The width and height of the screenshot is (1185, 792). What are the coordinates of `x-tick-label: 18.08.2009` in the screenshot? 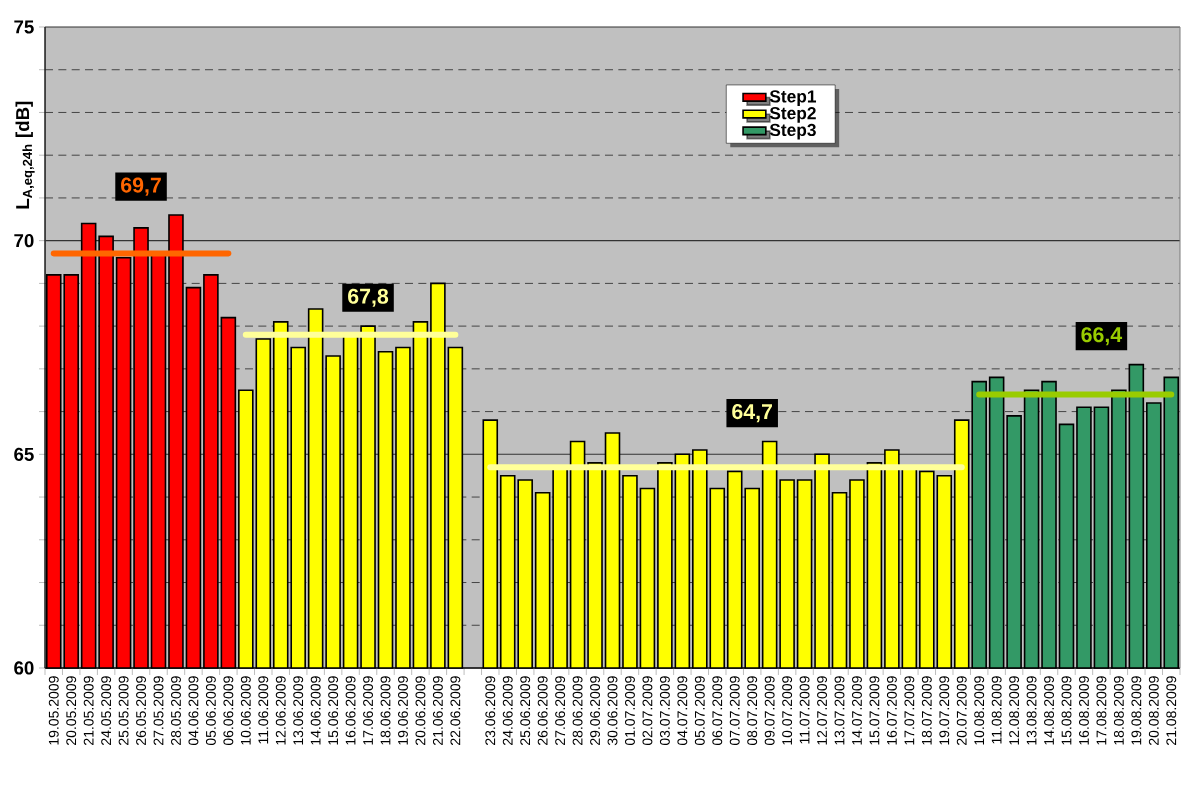 It's located at (1118, 710).